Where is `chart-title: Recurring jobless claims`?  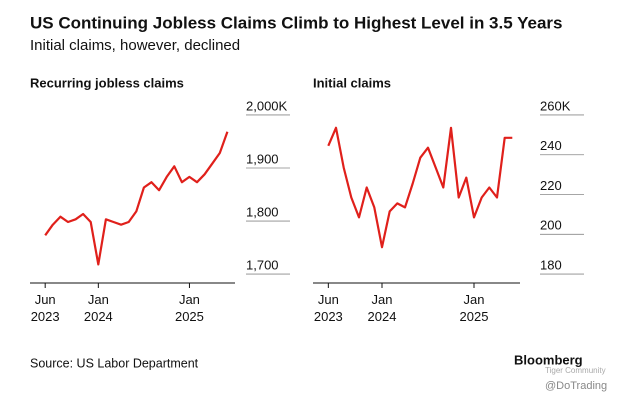 chart-title: Recurring jobless claims is located at coordinates (107, 82).